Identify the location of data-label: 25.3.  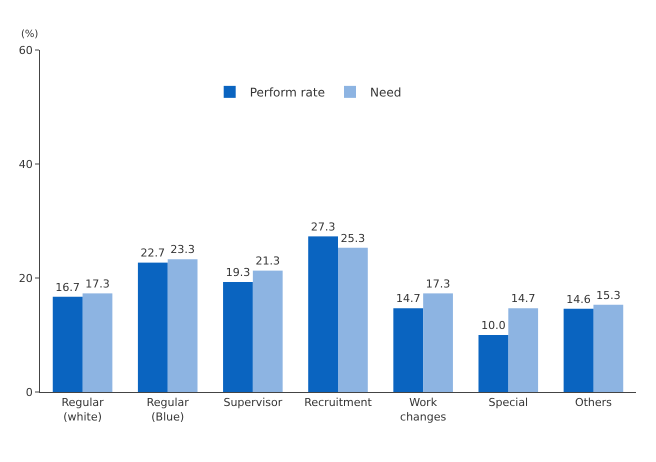
(353, 238).